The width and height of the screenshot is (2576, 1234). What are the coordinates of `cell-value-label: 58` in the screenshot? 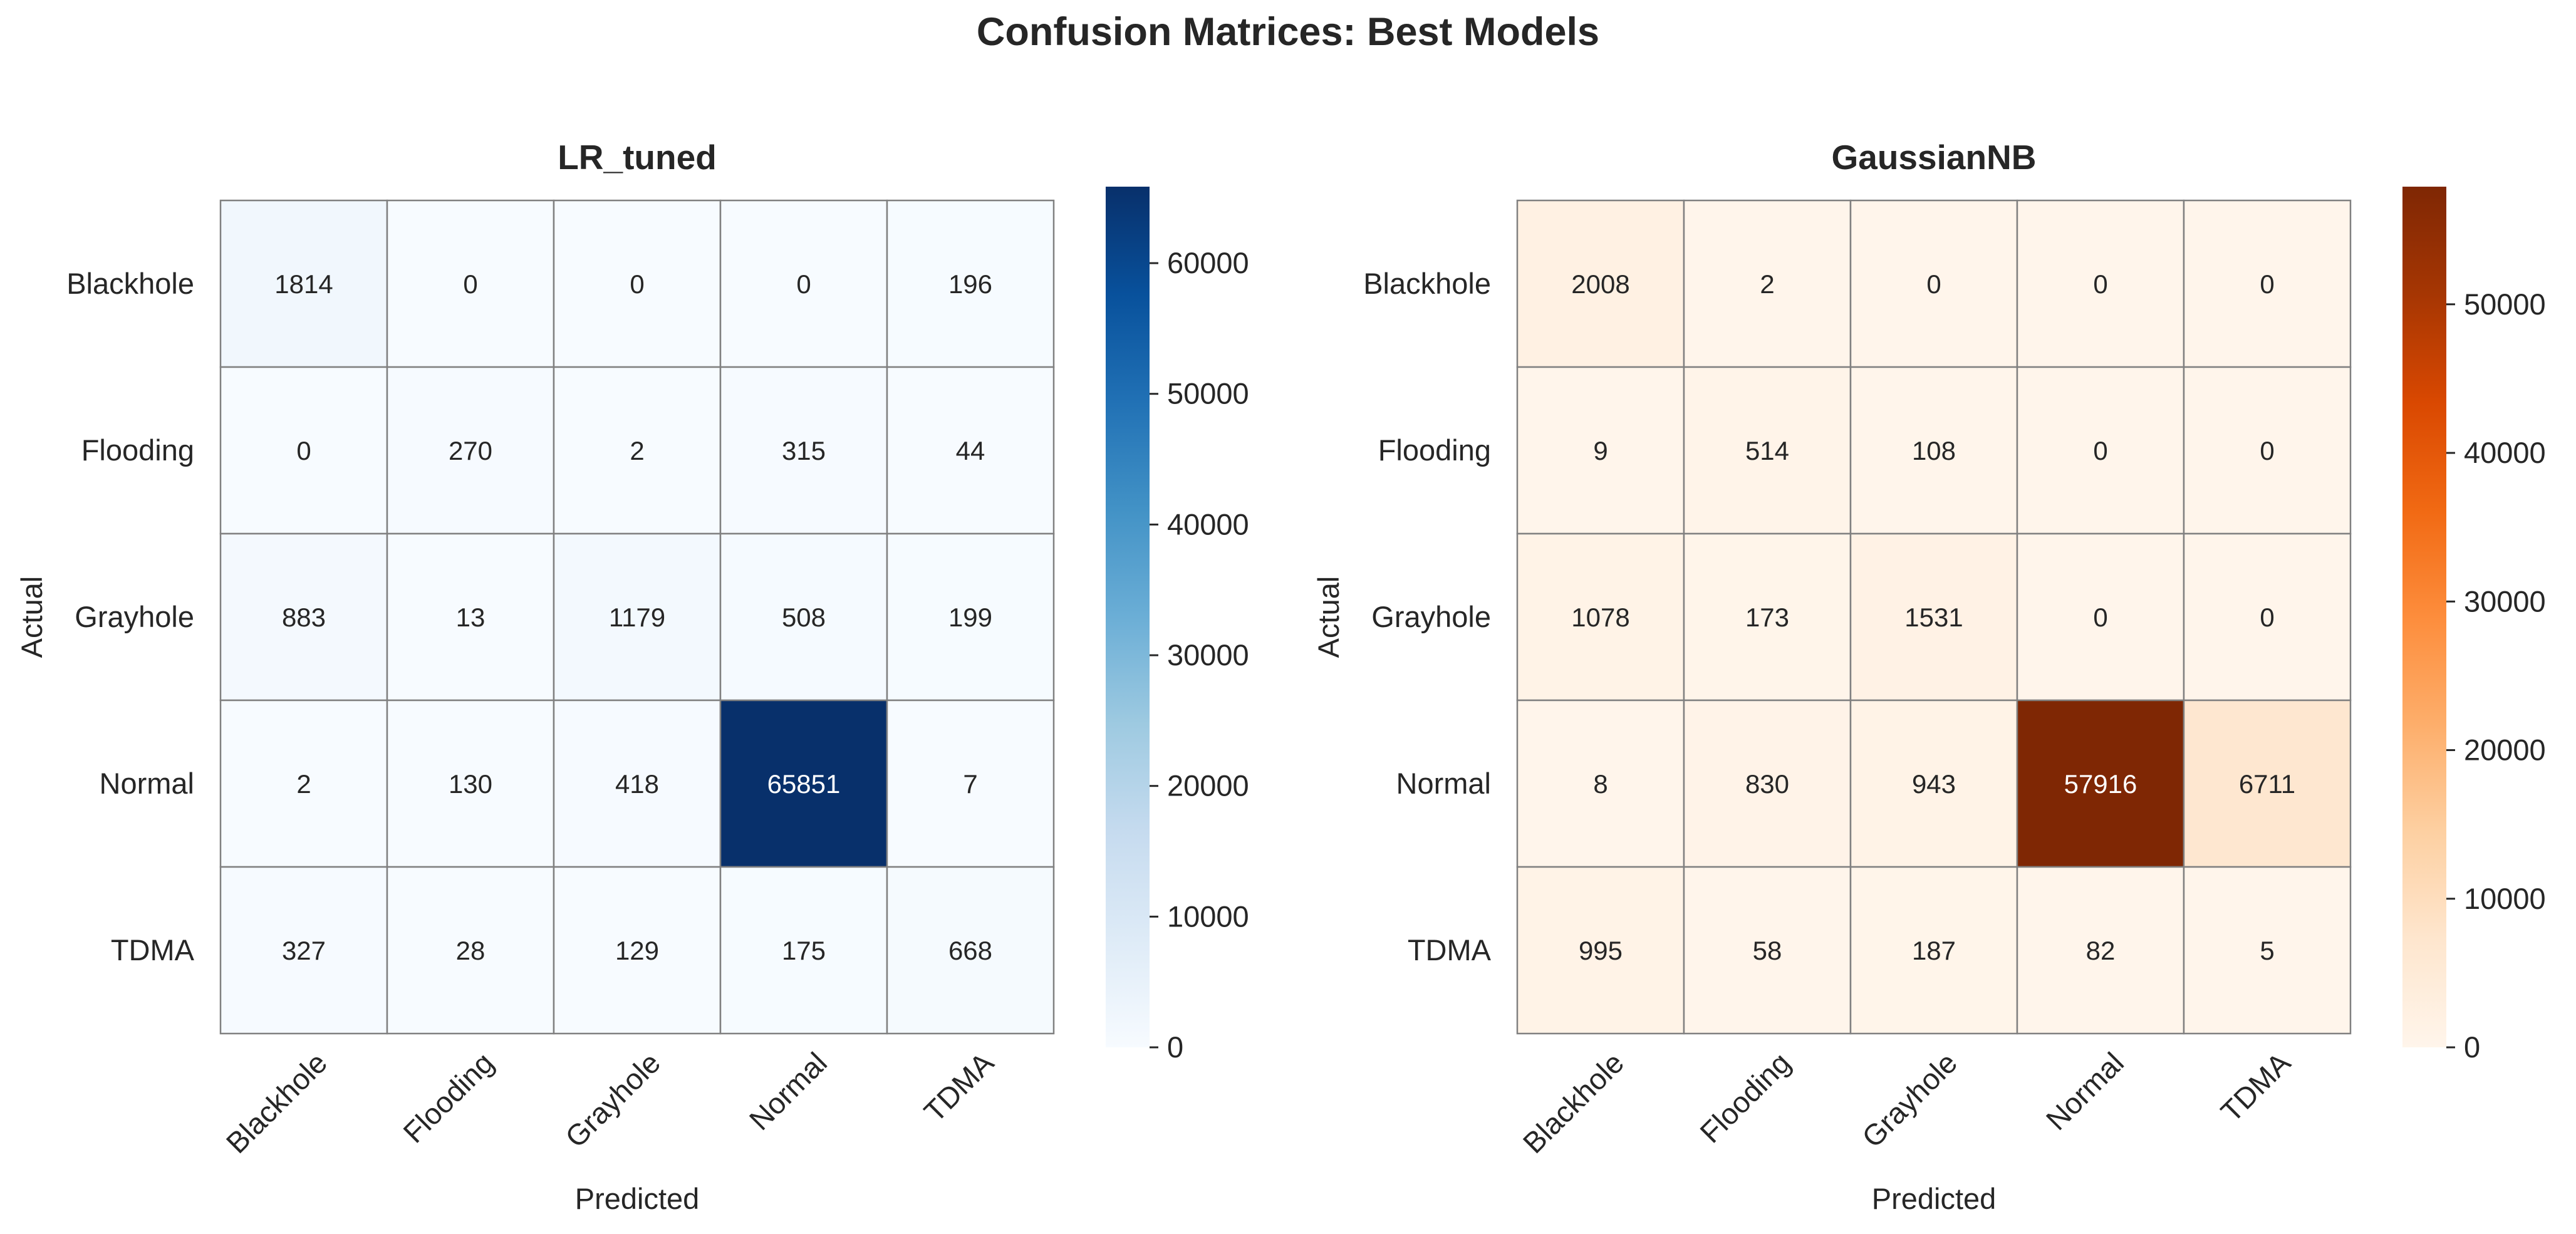 It's located at (1767, 951).